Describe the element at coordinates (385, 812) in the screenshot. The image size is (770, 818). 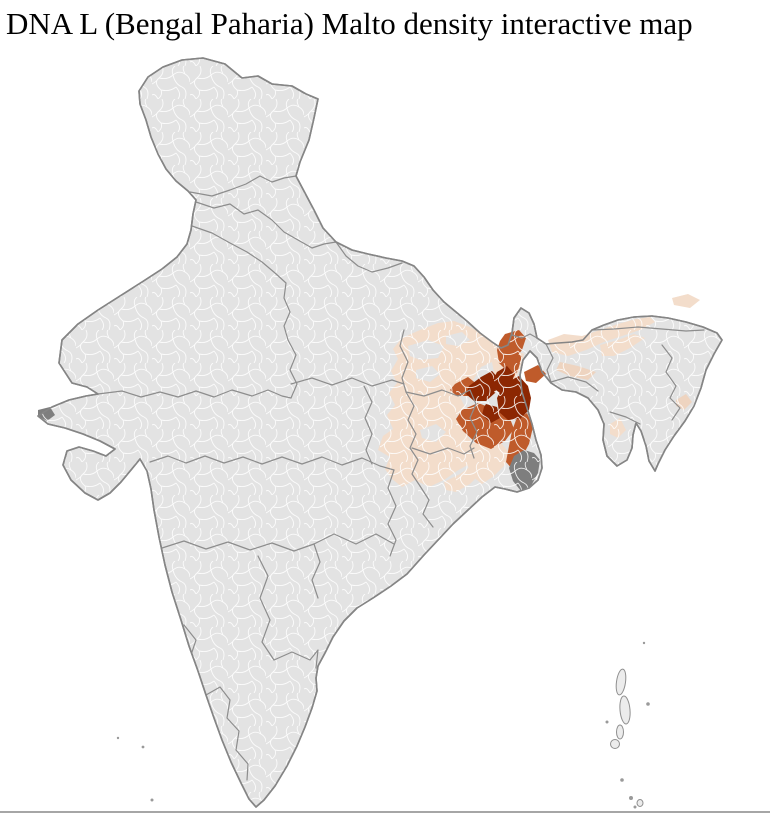
I see `bottom-divider` at that location.